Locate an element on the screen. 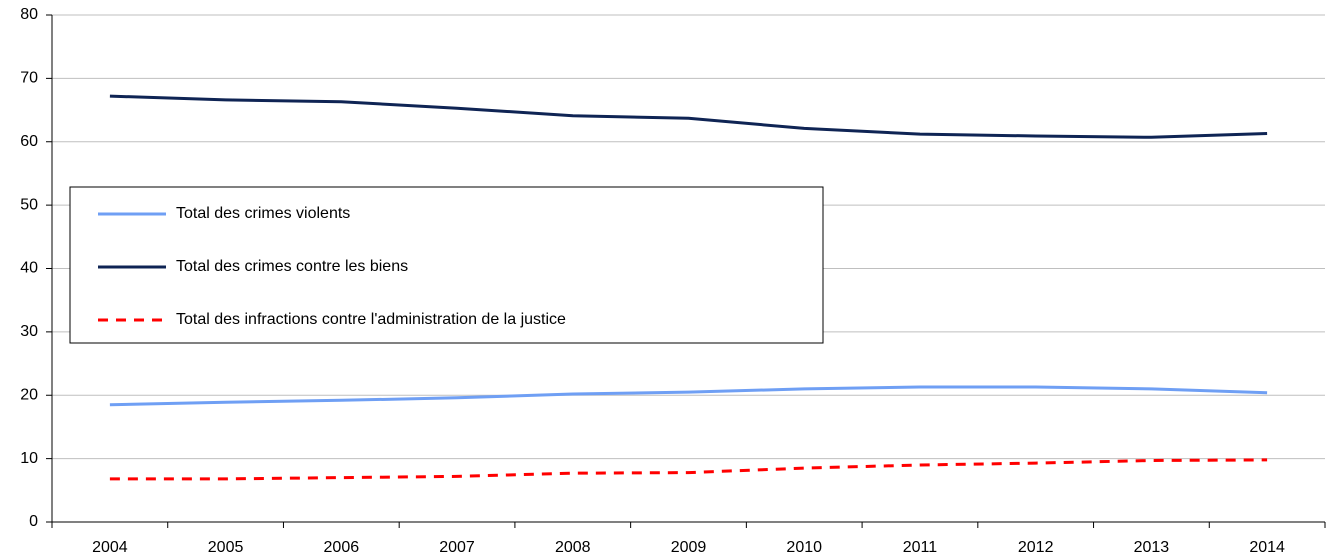  x-tick-label: 2013 is located at coordinates (1152, 547).